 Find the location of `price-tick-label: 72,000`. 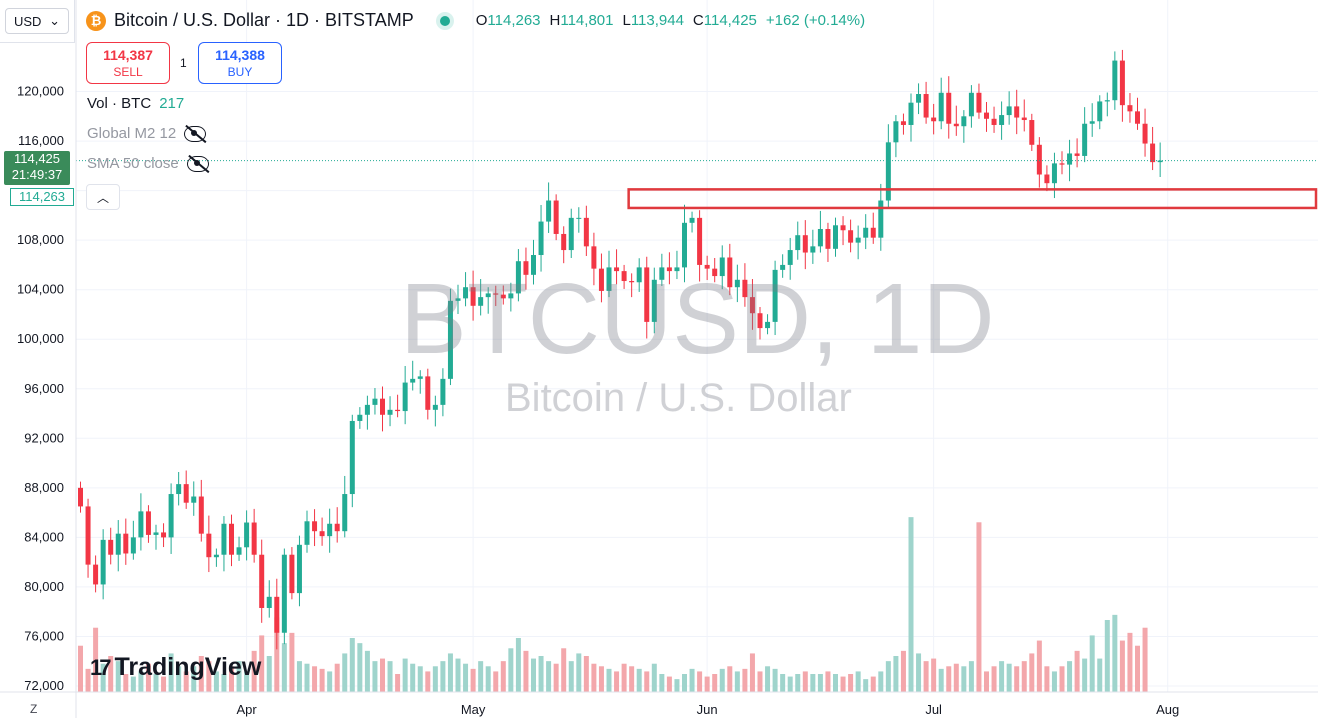

price-tick-label: 72,000 is located at coordinates (44, 685).